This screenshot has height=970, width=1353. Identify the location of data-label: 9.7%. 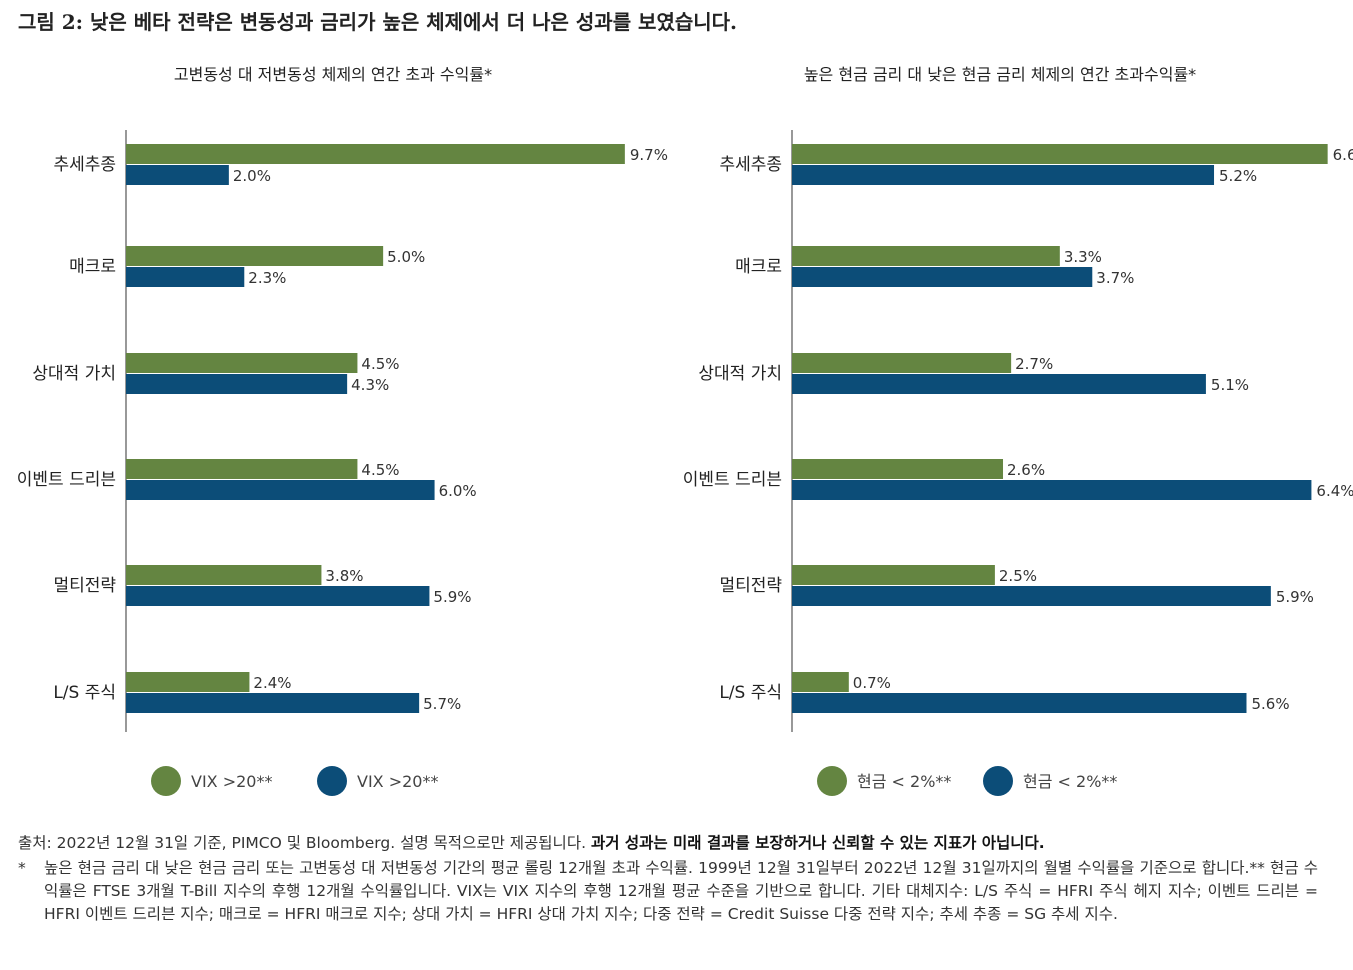
(649, 155).